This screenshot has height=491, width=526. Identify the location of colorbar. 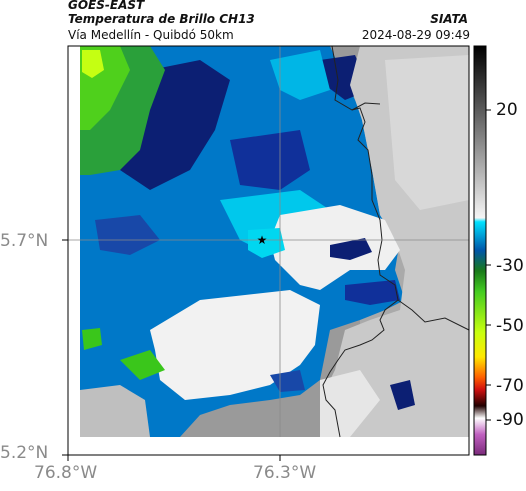
(480, 250).